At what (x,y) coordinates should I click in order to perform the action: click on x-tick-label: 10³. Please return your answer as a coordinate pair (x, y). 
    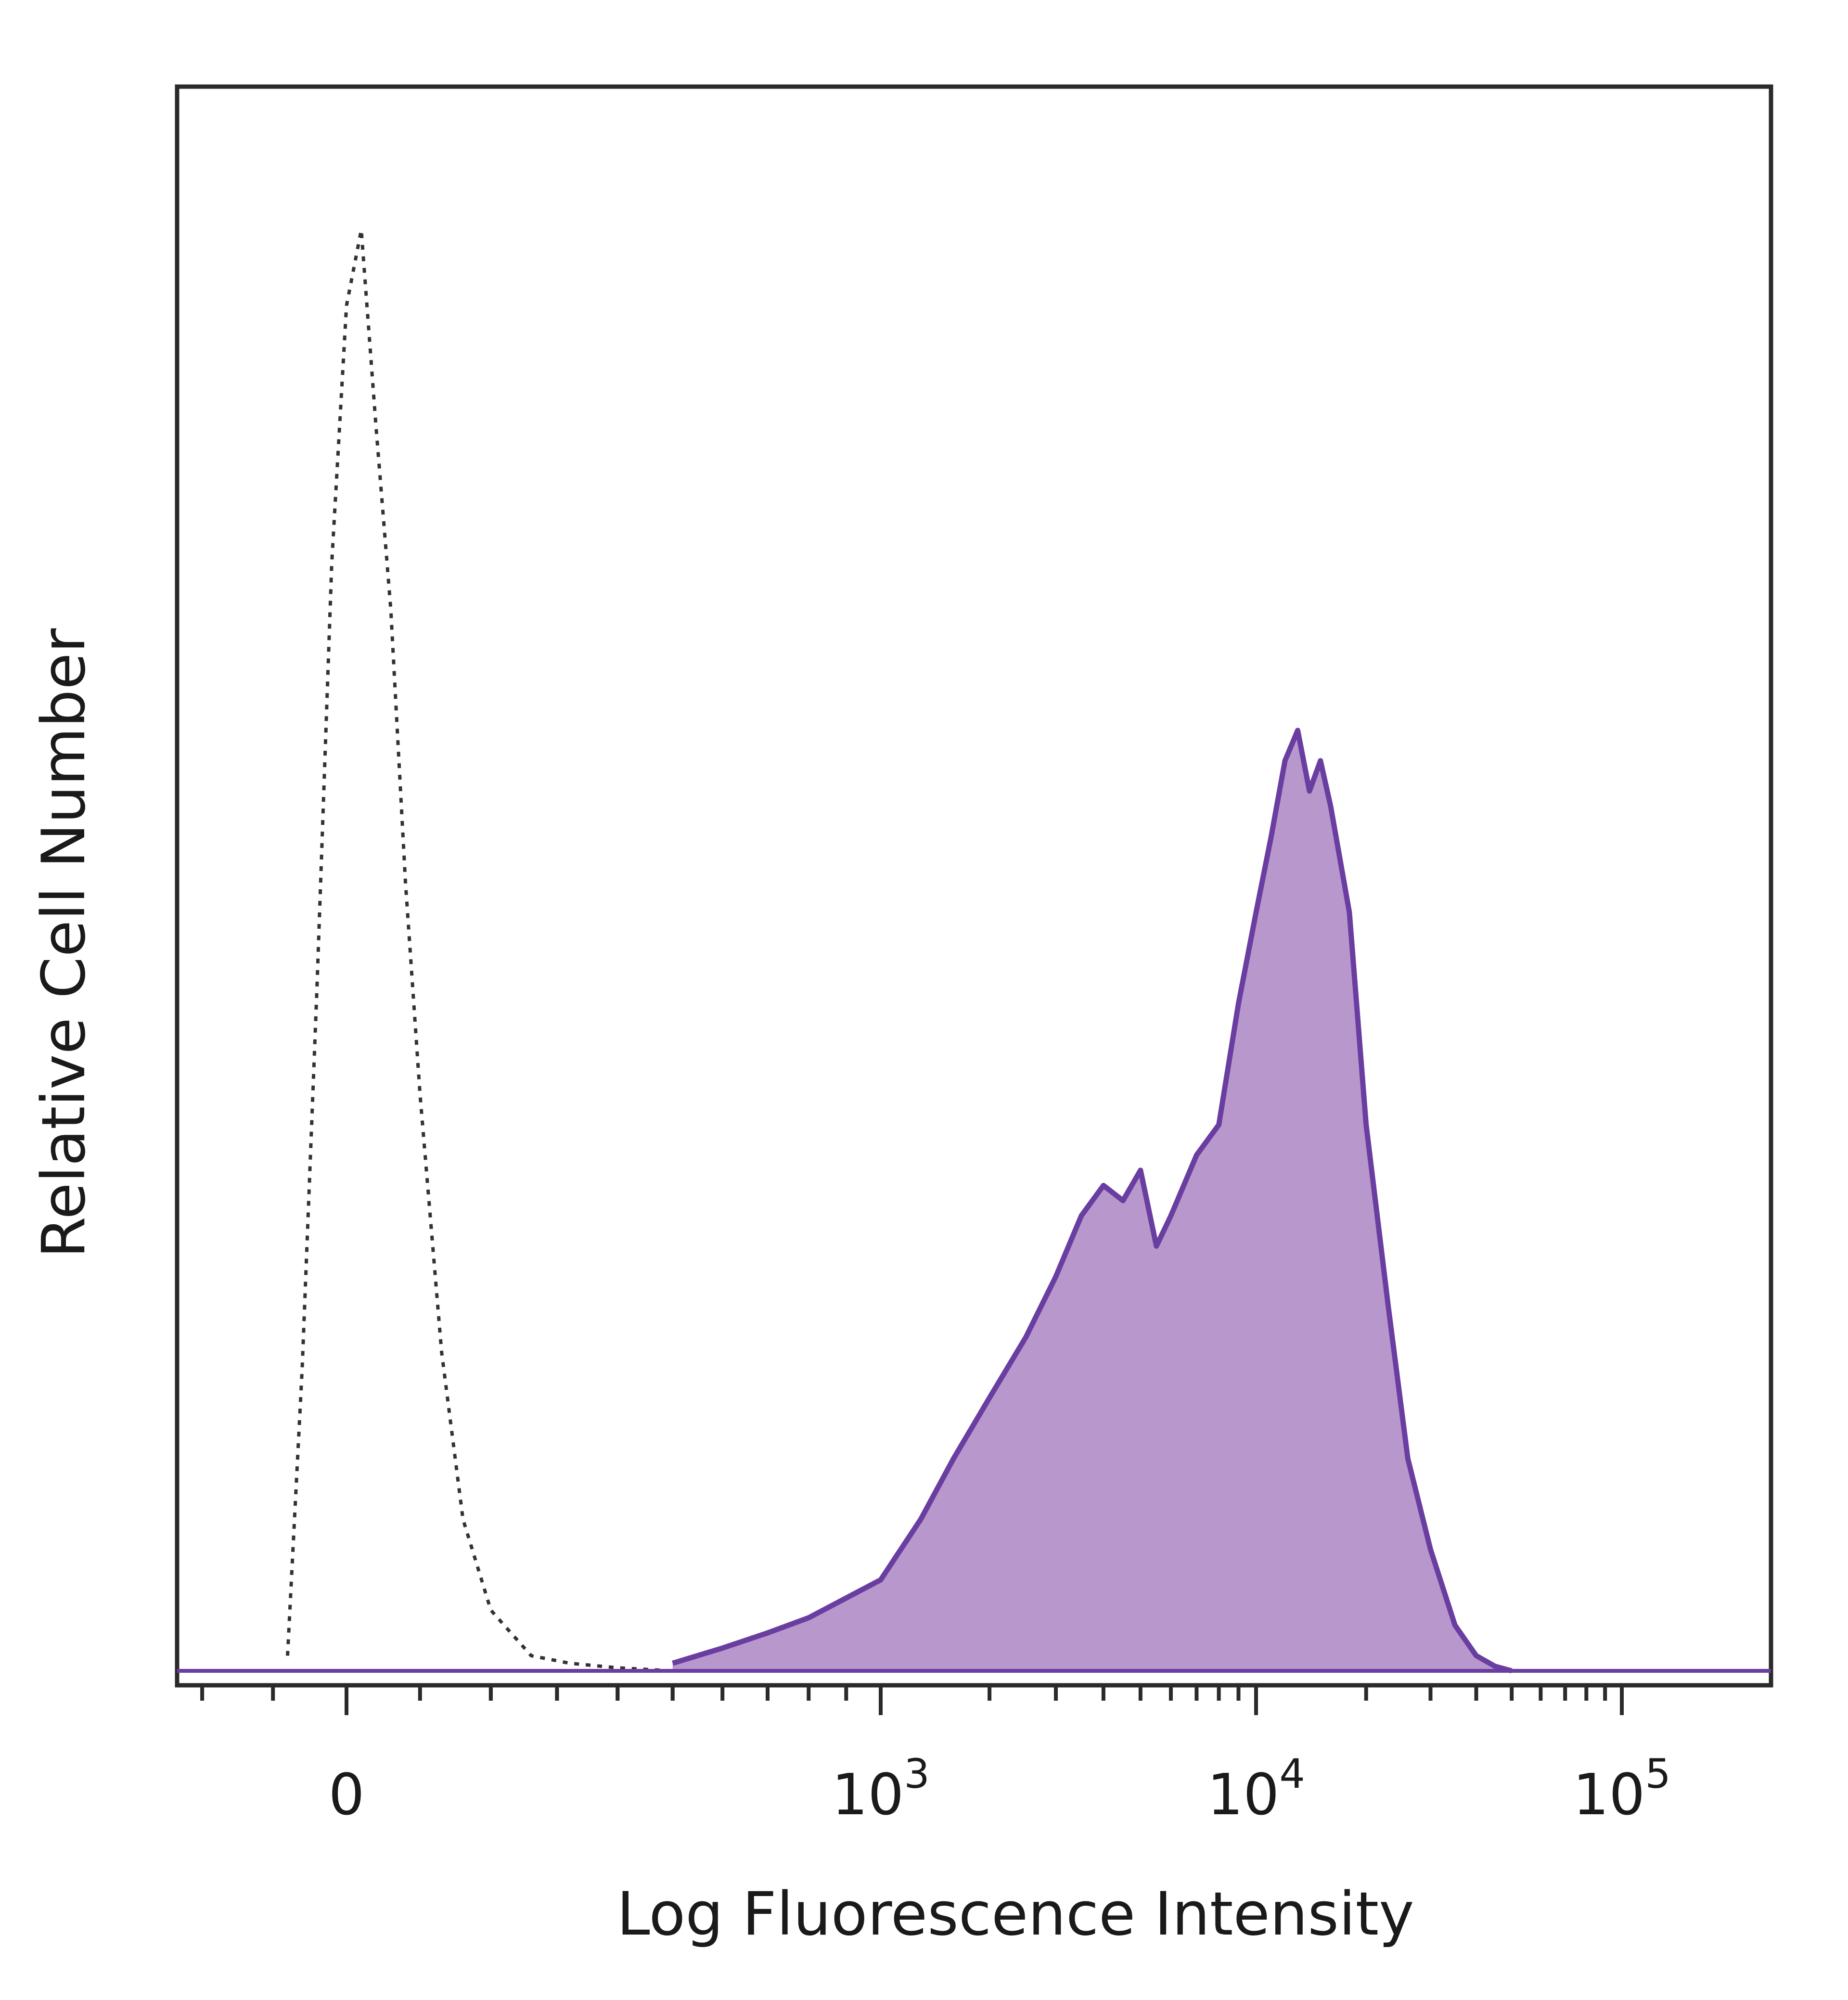
    Looking at the image, I should click on (881, 1789).